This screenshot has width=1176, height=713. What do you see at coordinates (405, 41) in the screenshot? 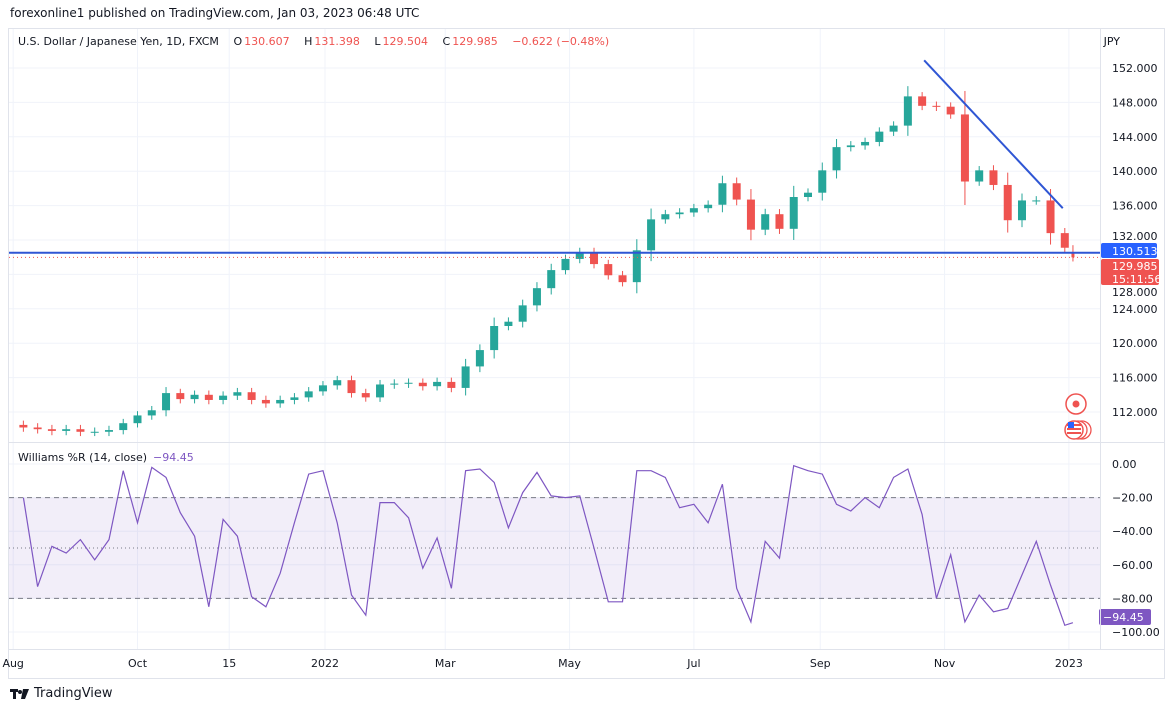
I see `low-value: 129.504` at bounding box center [405, 41].